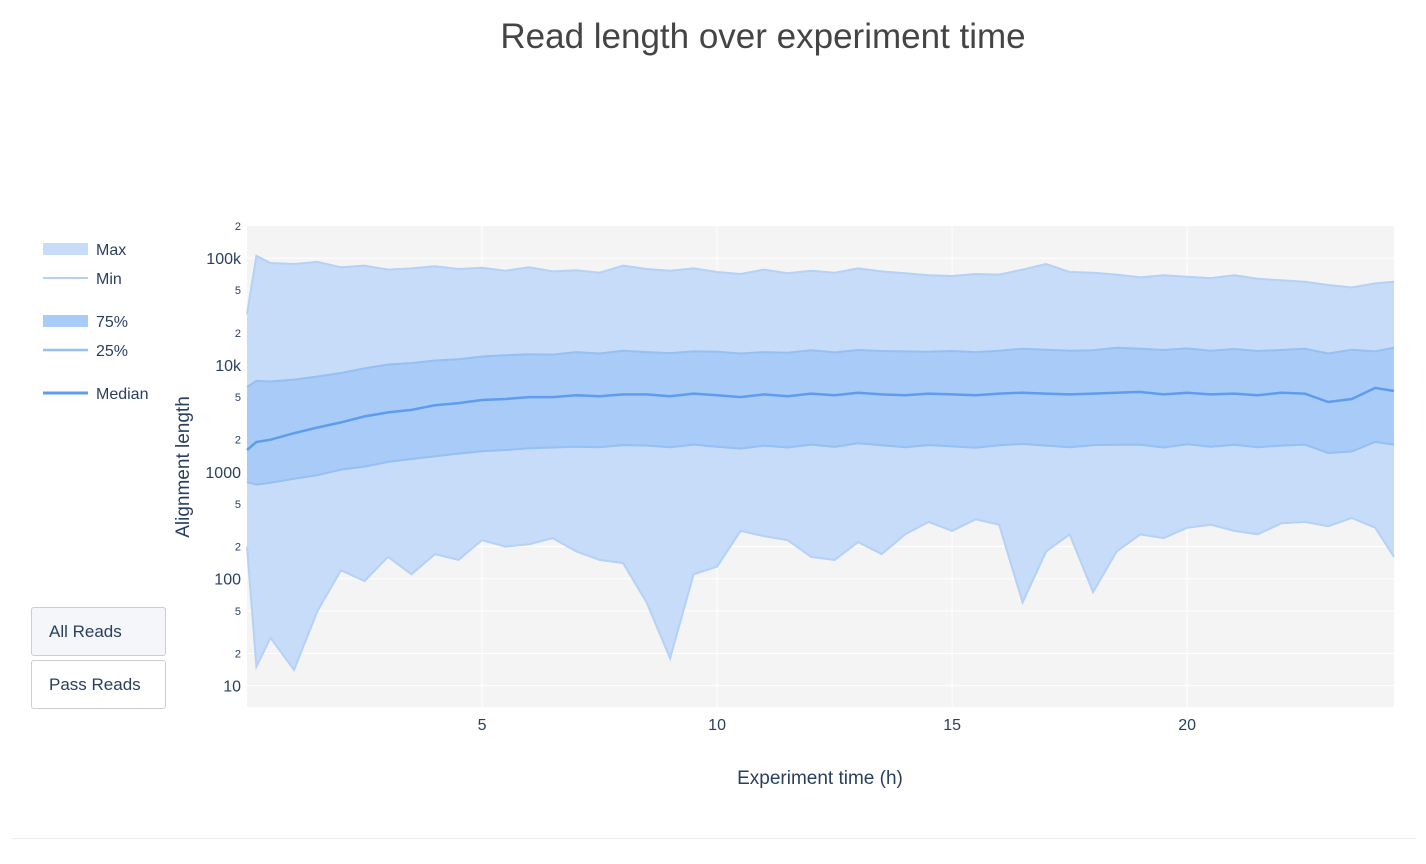  Describe the element at coordinates (952, 725) in the screenshot. I see `x-tick-label: 15` at that location.